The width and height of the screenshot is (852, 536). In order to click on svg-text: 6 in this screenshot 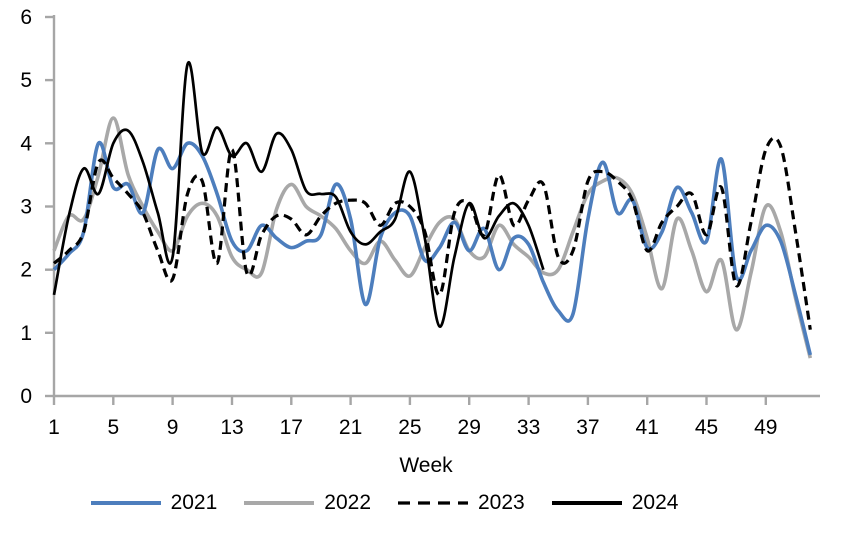, I will do `click(26, 17)`.